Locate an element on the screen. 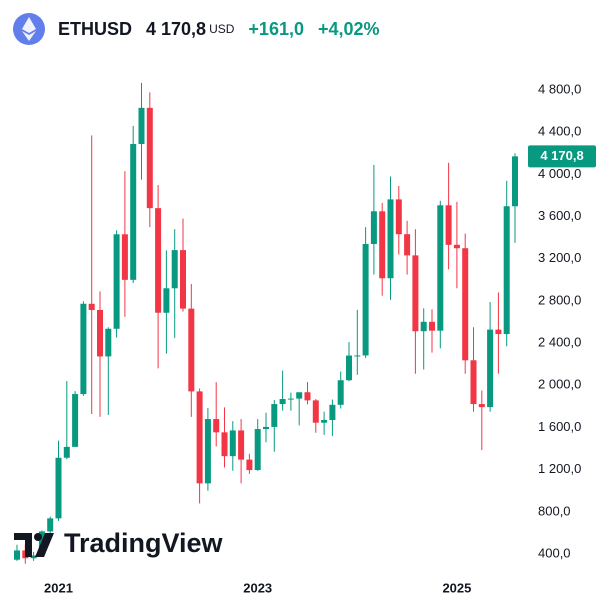  last-price-box is located at coordinates (562, 156).